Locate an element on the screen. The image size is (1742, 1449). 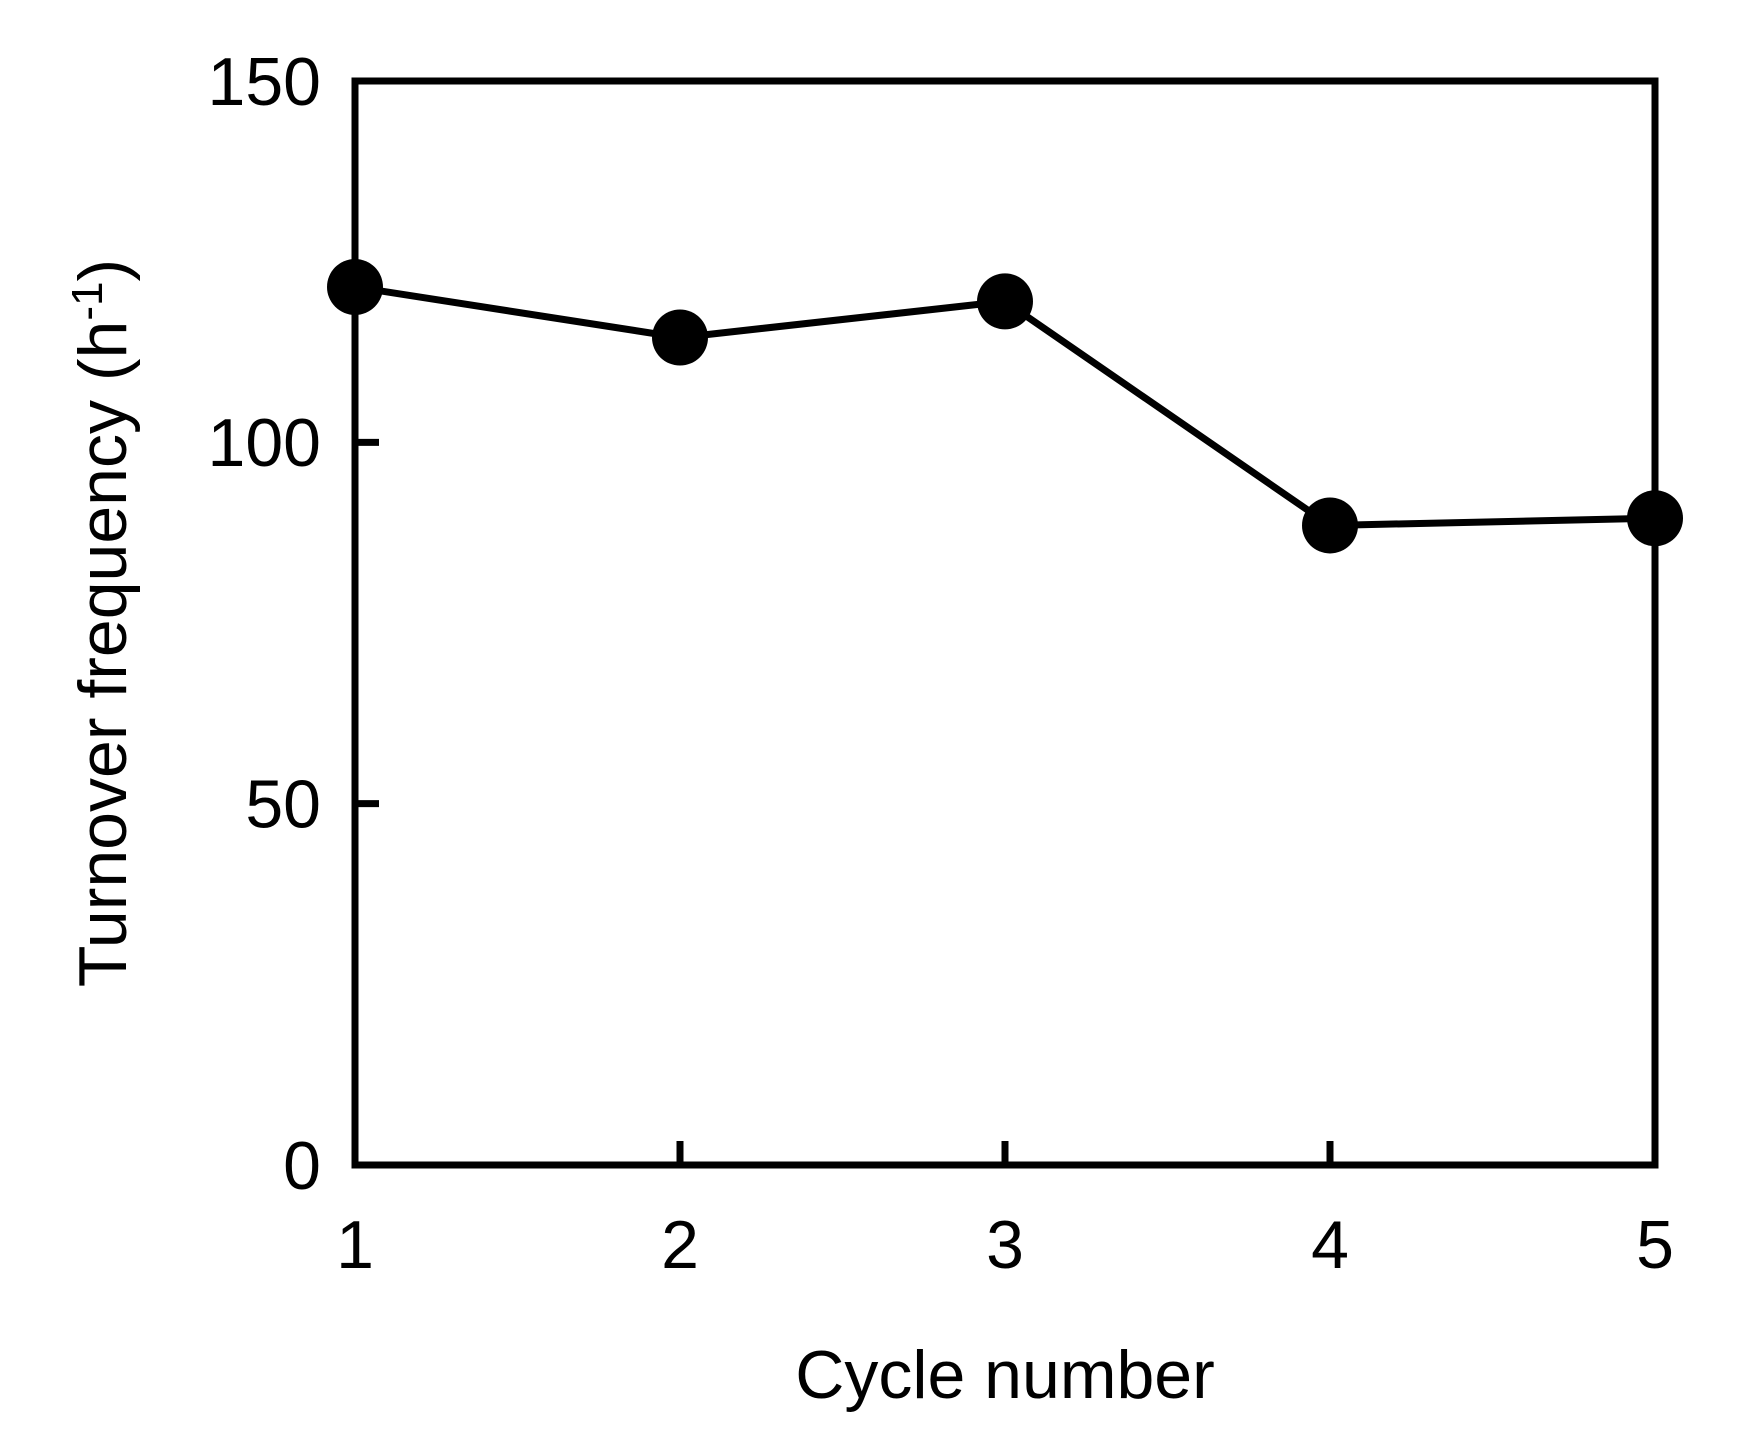
x-axis-tick-labels: 1 2 3 4 5 is located at coordinates (1005, 1245).